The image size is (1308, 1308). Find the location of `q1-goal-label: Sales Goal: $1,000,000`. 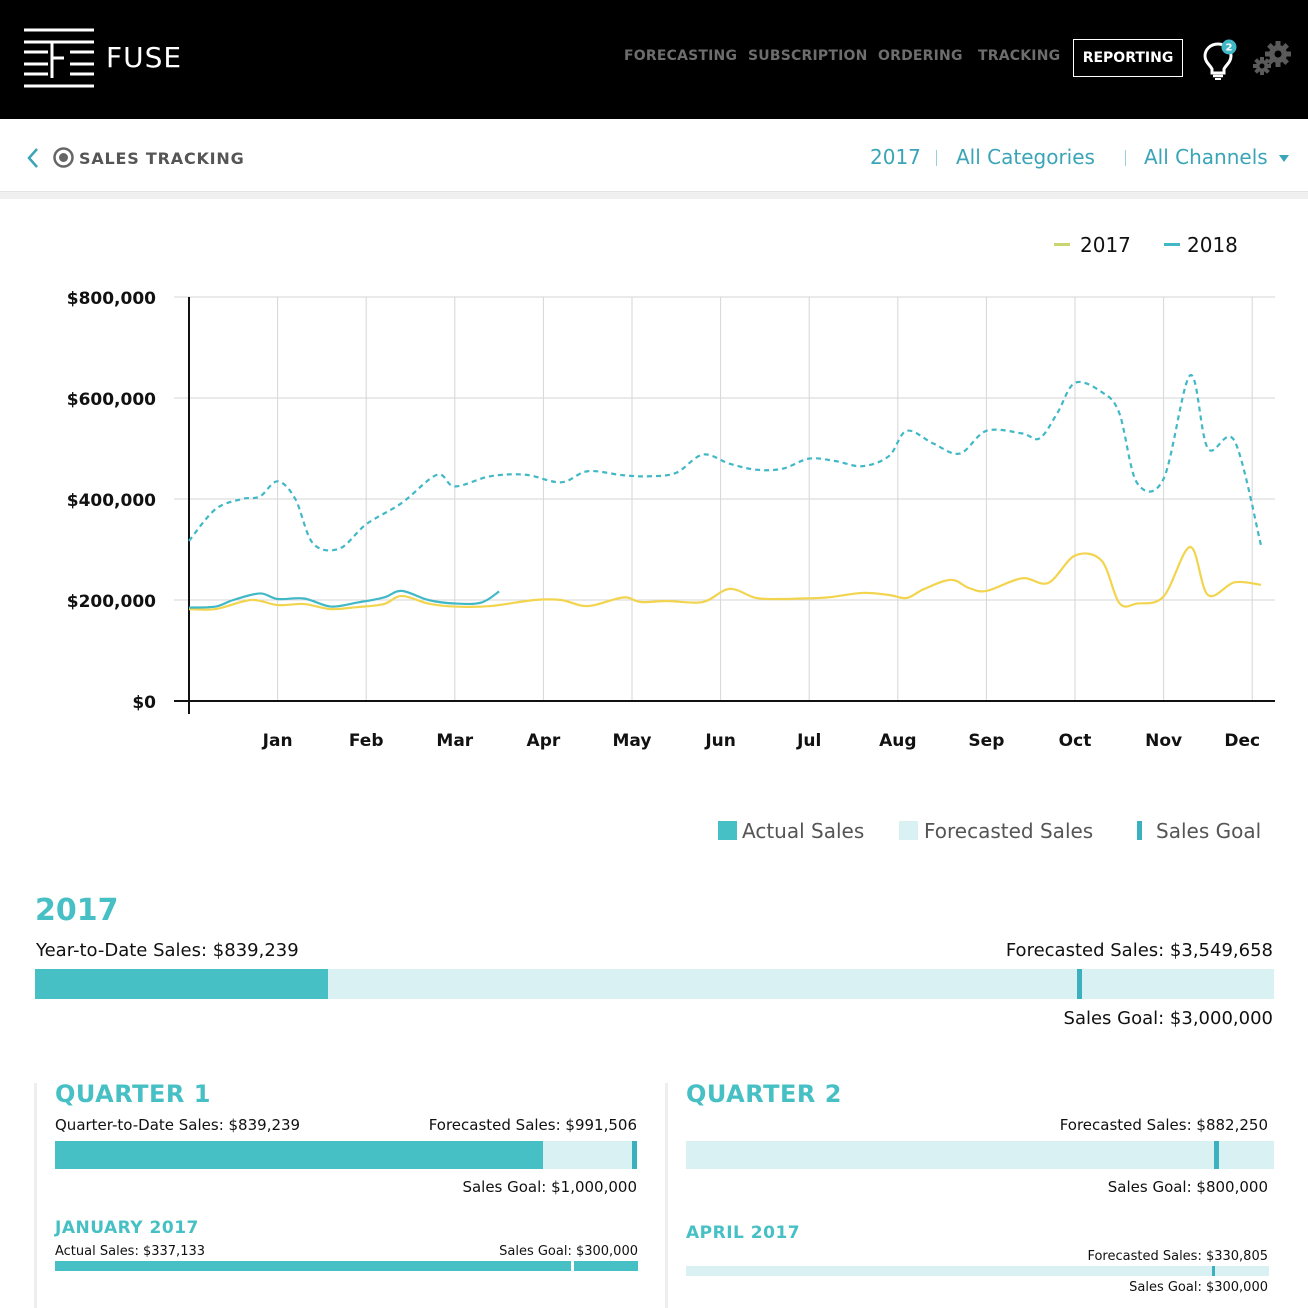

q1-goal-label: Sales Goal: $1,000,000 is located at coordinates (549, 1187).